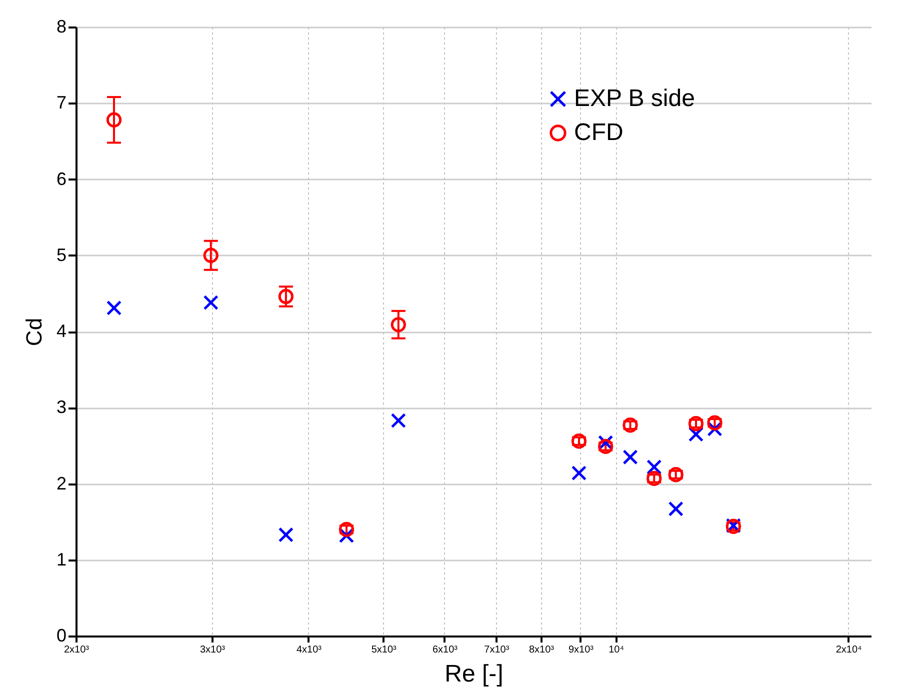  What do you see at coordinates (213, 650) in the screenshot?
I see `x-tick-label: 3x10³` at bounding box center [213, 650].